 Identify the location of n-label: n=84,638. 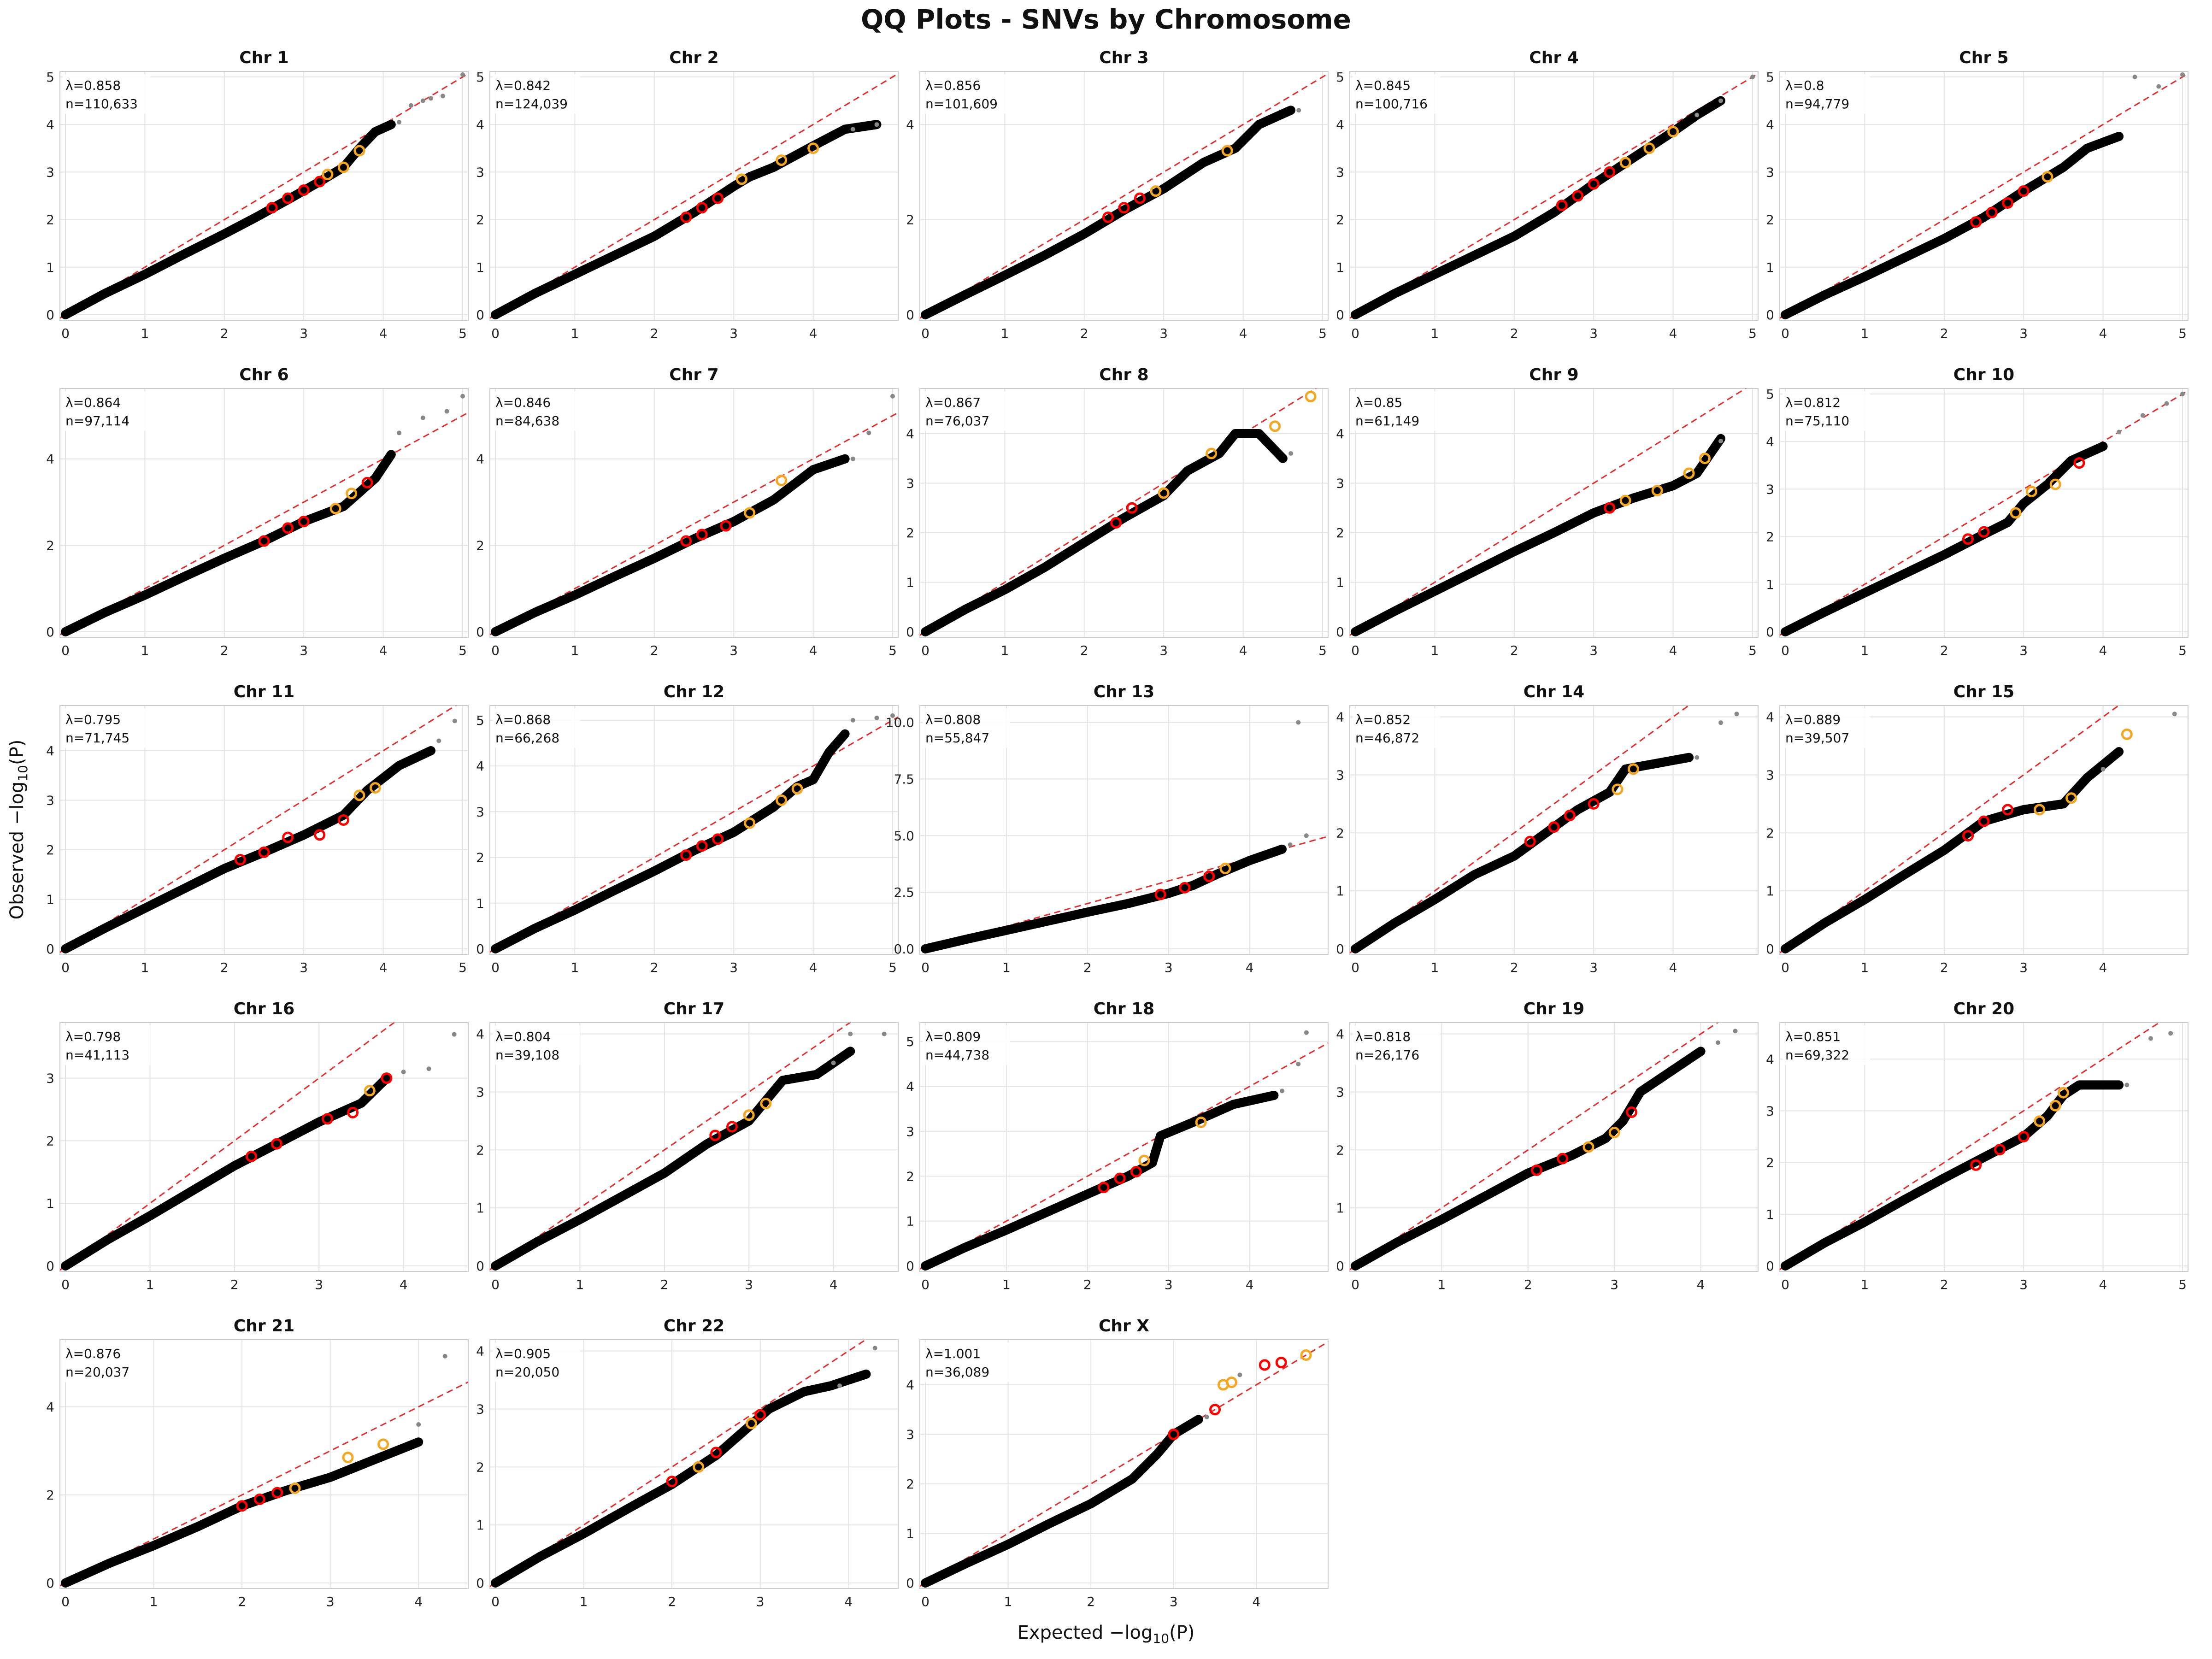
(527, 421).